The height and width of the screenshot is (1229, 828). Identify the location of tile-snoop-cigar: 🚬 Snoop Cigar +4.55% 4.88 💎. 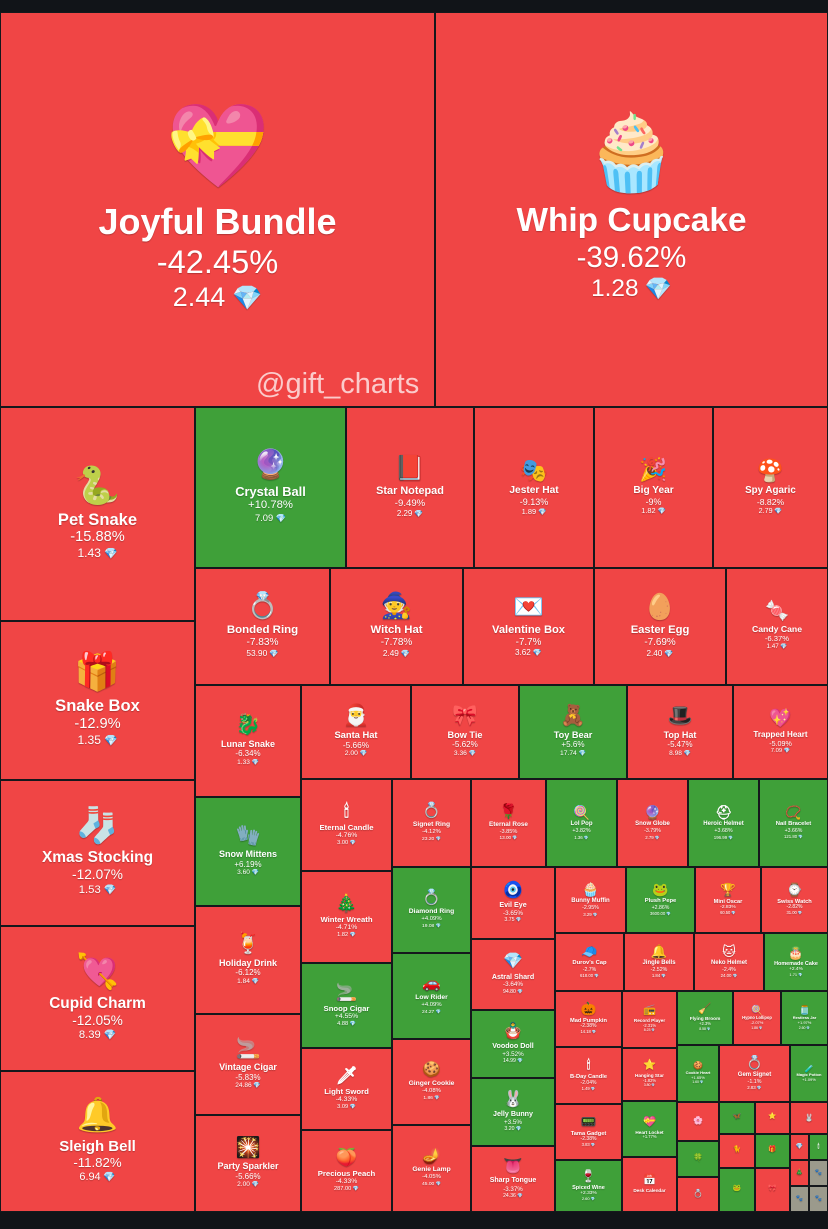
(346, 1005).